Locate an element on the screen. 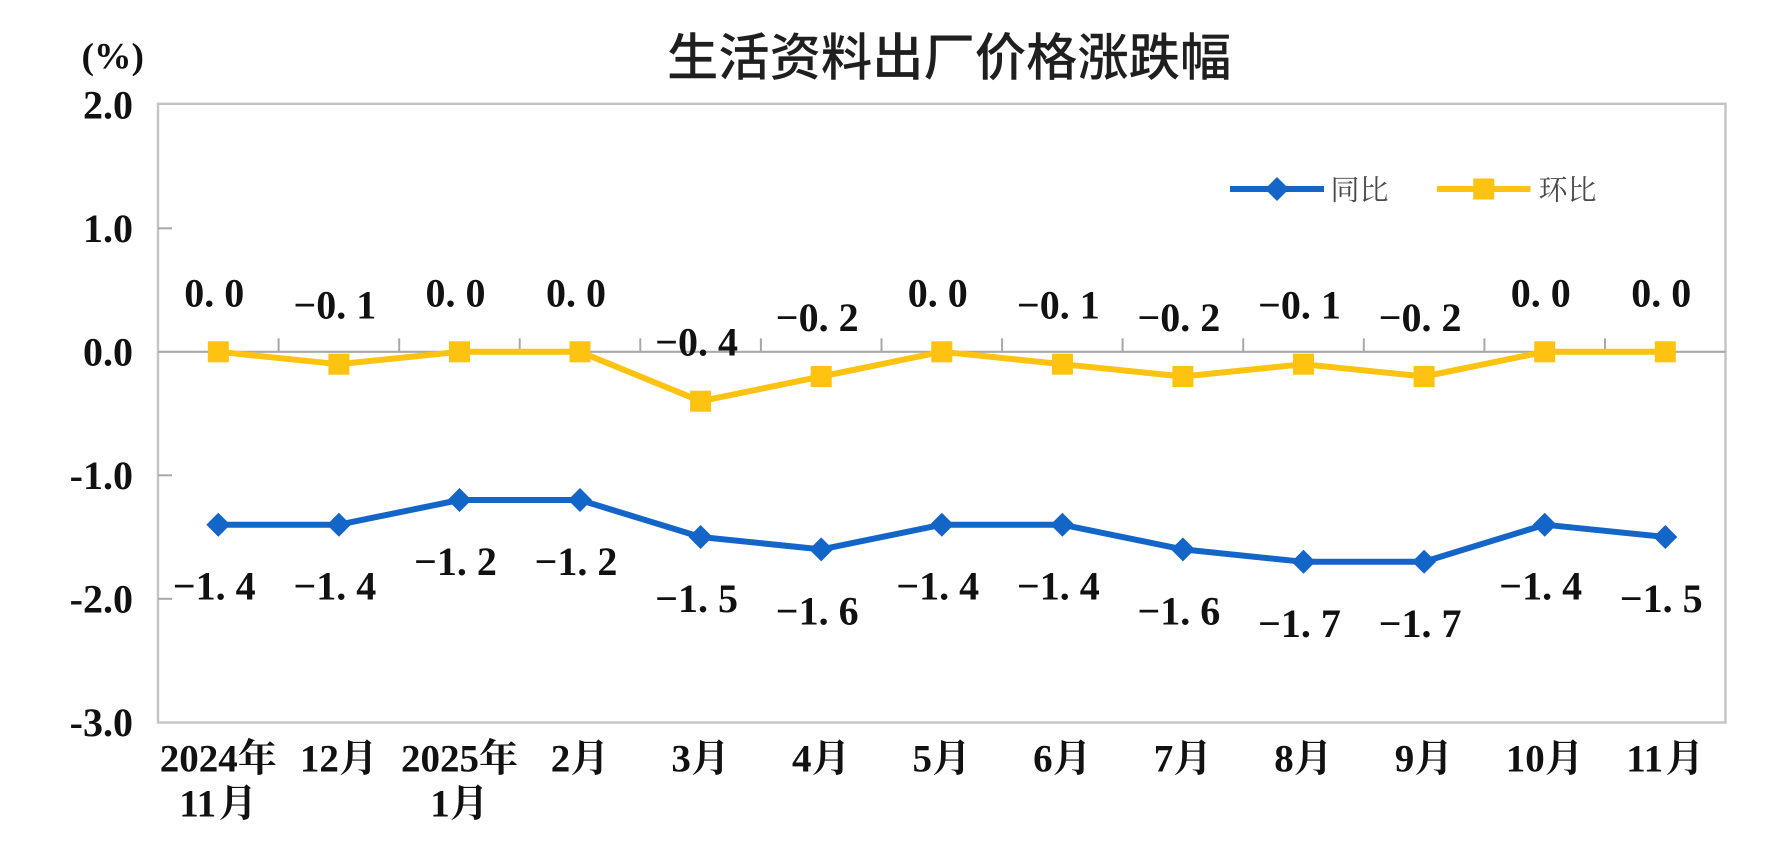  svg-text: 0.0 is located at coordinates (108, 351).